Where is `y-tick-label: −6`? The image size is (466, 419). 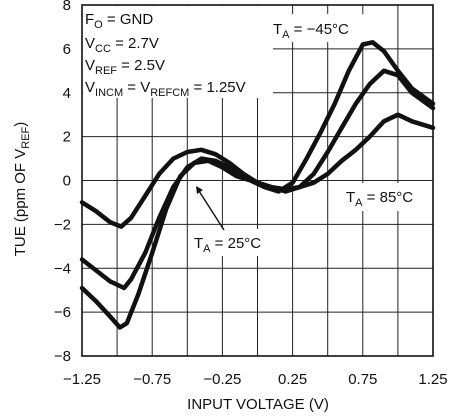 y-tick-label: −6 is located at coordinates (62, 312).